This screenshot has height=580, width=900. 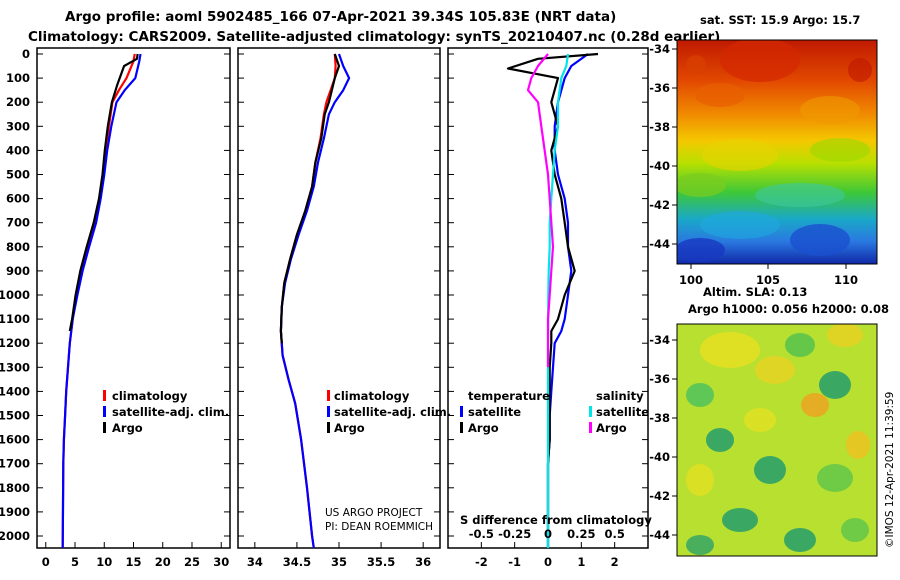 I want to click on difference-sal-tick-label: -0.5, so click(x=481, y=534).